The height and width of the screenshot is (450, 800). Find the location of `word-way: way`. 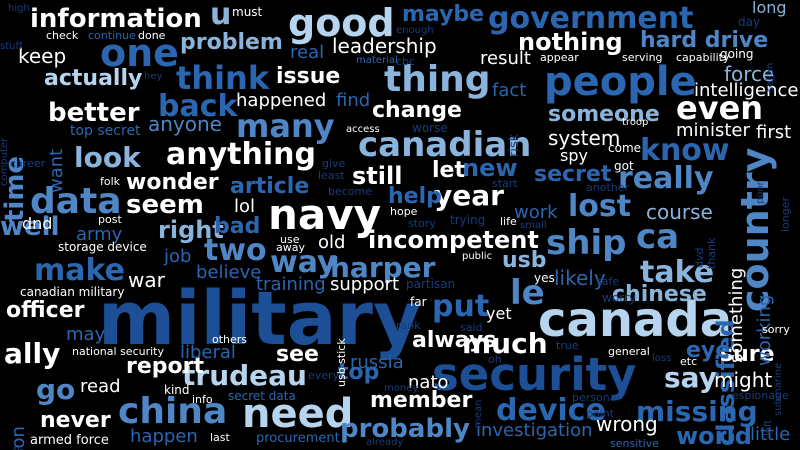

word-way: way is located at coordinates (303, 262).